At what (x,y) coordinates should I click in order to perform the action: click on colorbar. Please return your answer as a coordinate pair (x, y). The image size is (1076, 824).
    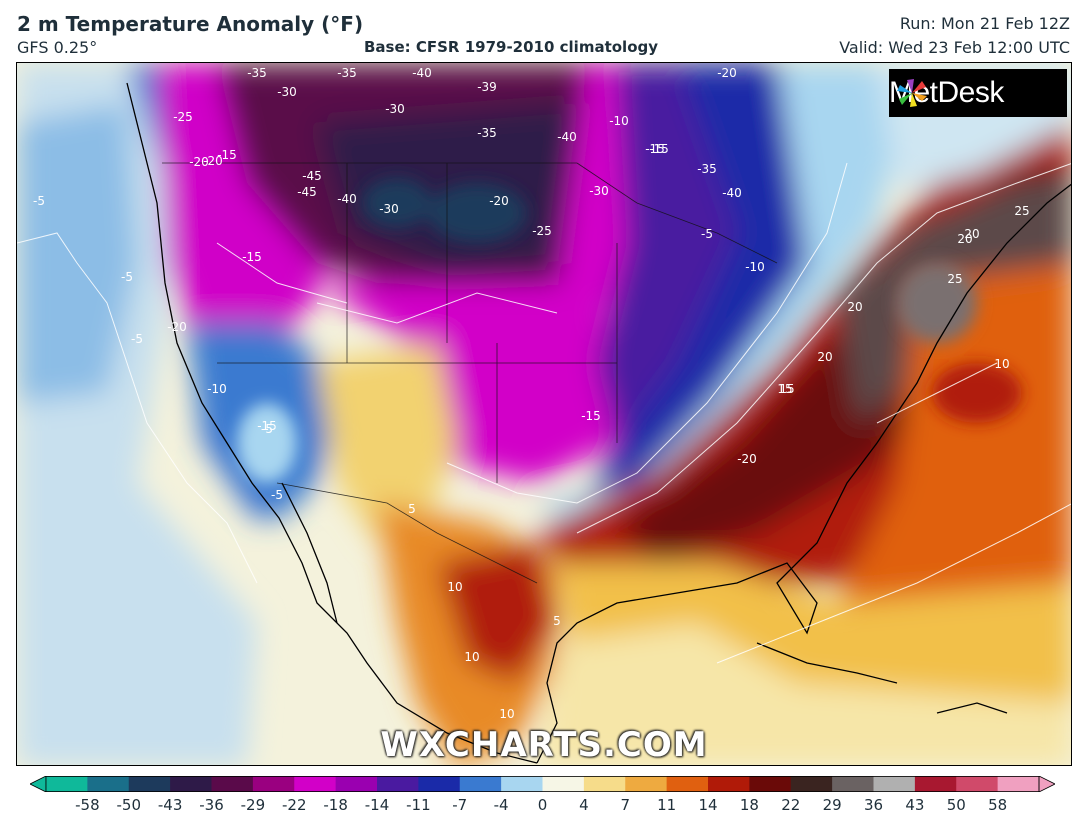
    Looking at the image, I should click on (542, 784).